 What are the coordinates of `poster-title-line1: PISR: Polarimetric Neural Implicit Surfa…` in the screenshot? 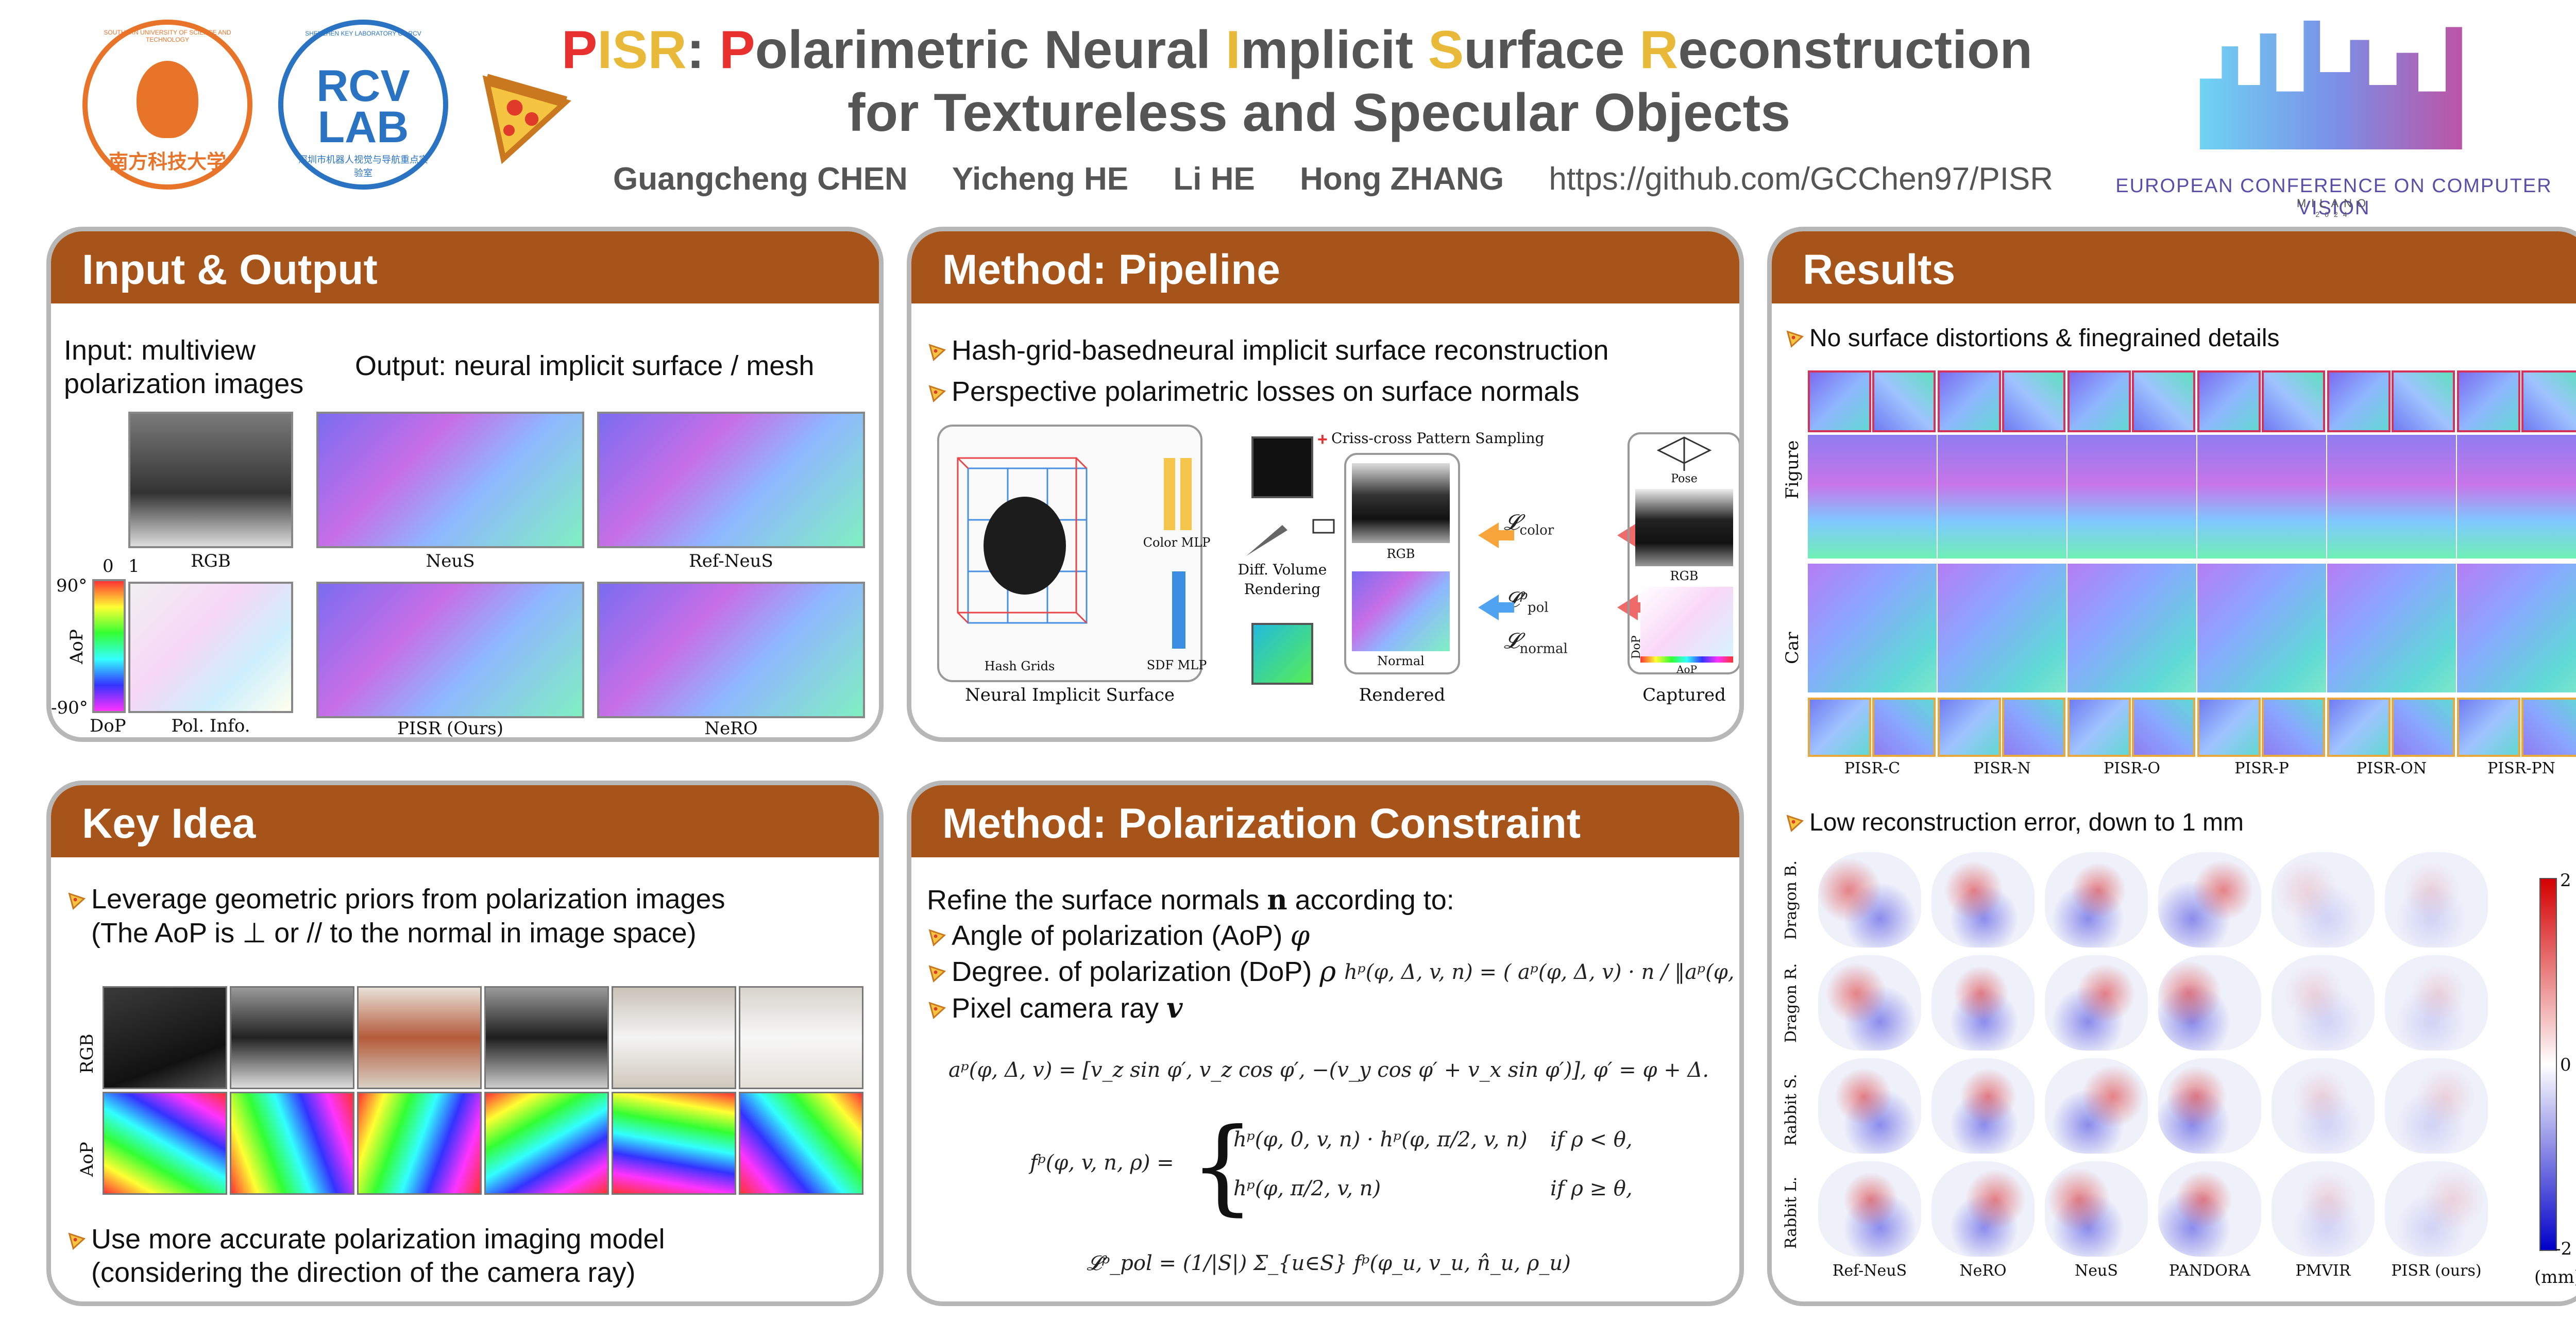 It's located at (1334, 50).